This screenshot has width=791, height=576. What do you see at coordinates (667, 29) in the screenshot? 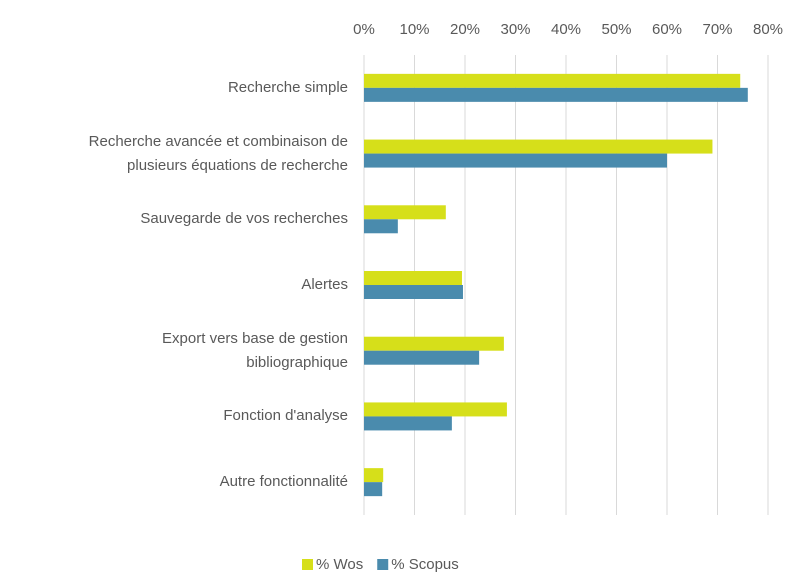
I see `x-tick-label: 60%` at bounding box center [667, 29].